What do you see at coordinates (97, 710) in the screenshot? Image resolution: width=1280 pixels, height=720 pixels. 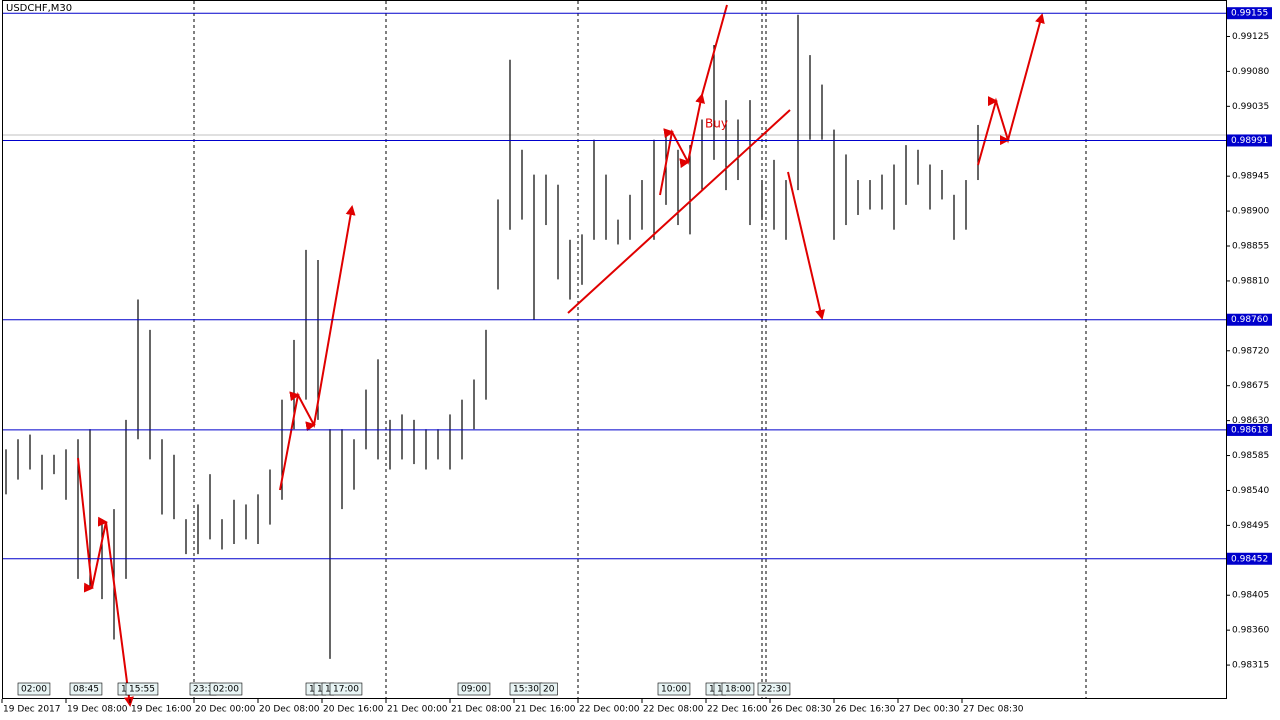 I see `x-tick-label: 19 Dec 08:00` at bounding box center [97, 710].